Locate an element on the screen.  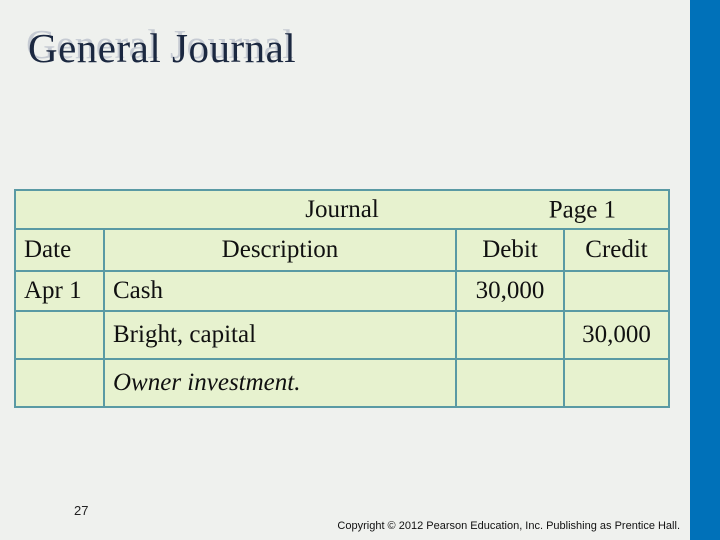
cell-description: Bright, capital is located at coordinates (280, 335).